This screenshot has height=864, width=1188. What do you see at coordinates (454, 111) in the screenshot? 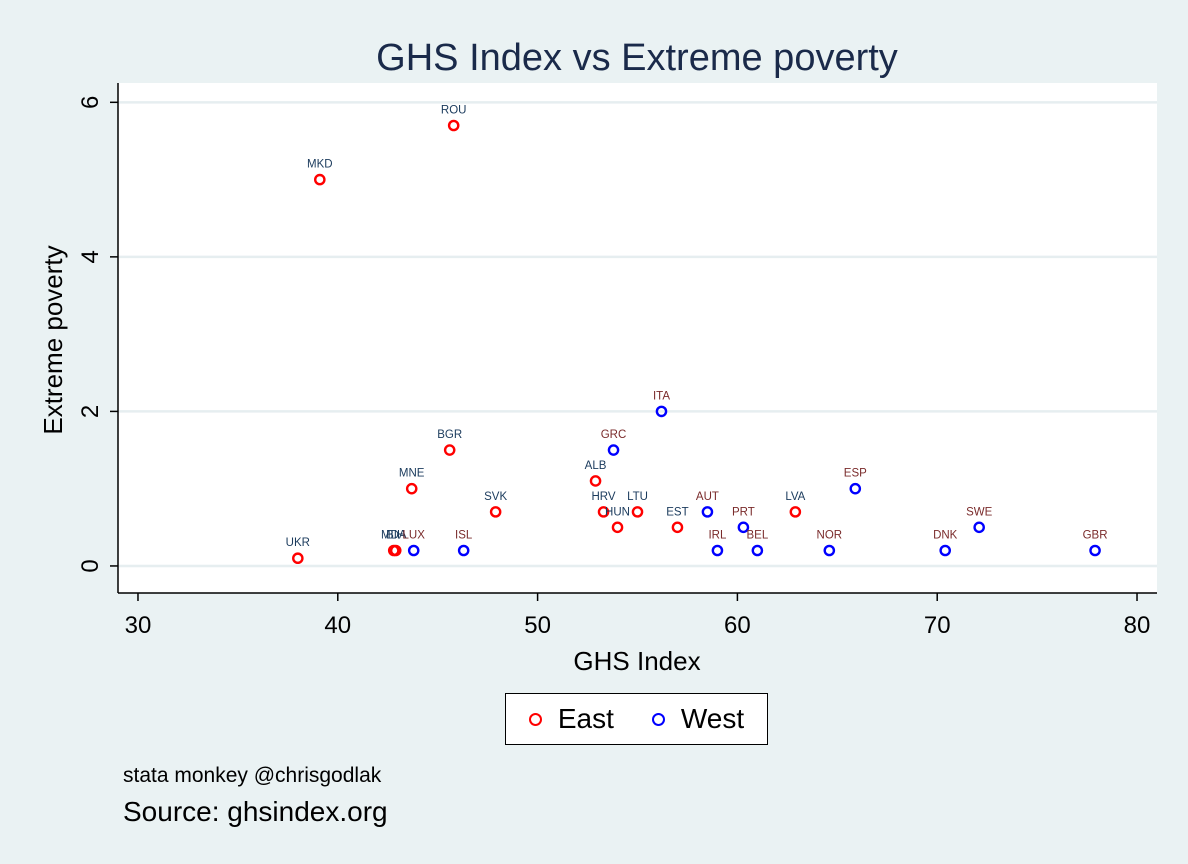
I see `point-label-rou: ROU` at bounding box center [454, 111].